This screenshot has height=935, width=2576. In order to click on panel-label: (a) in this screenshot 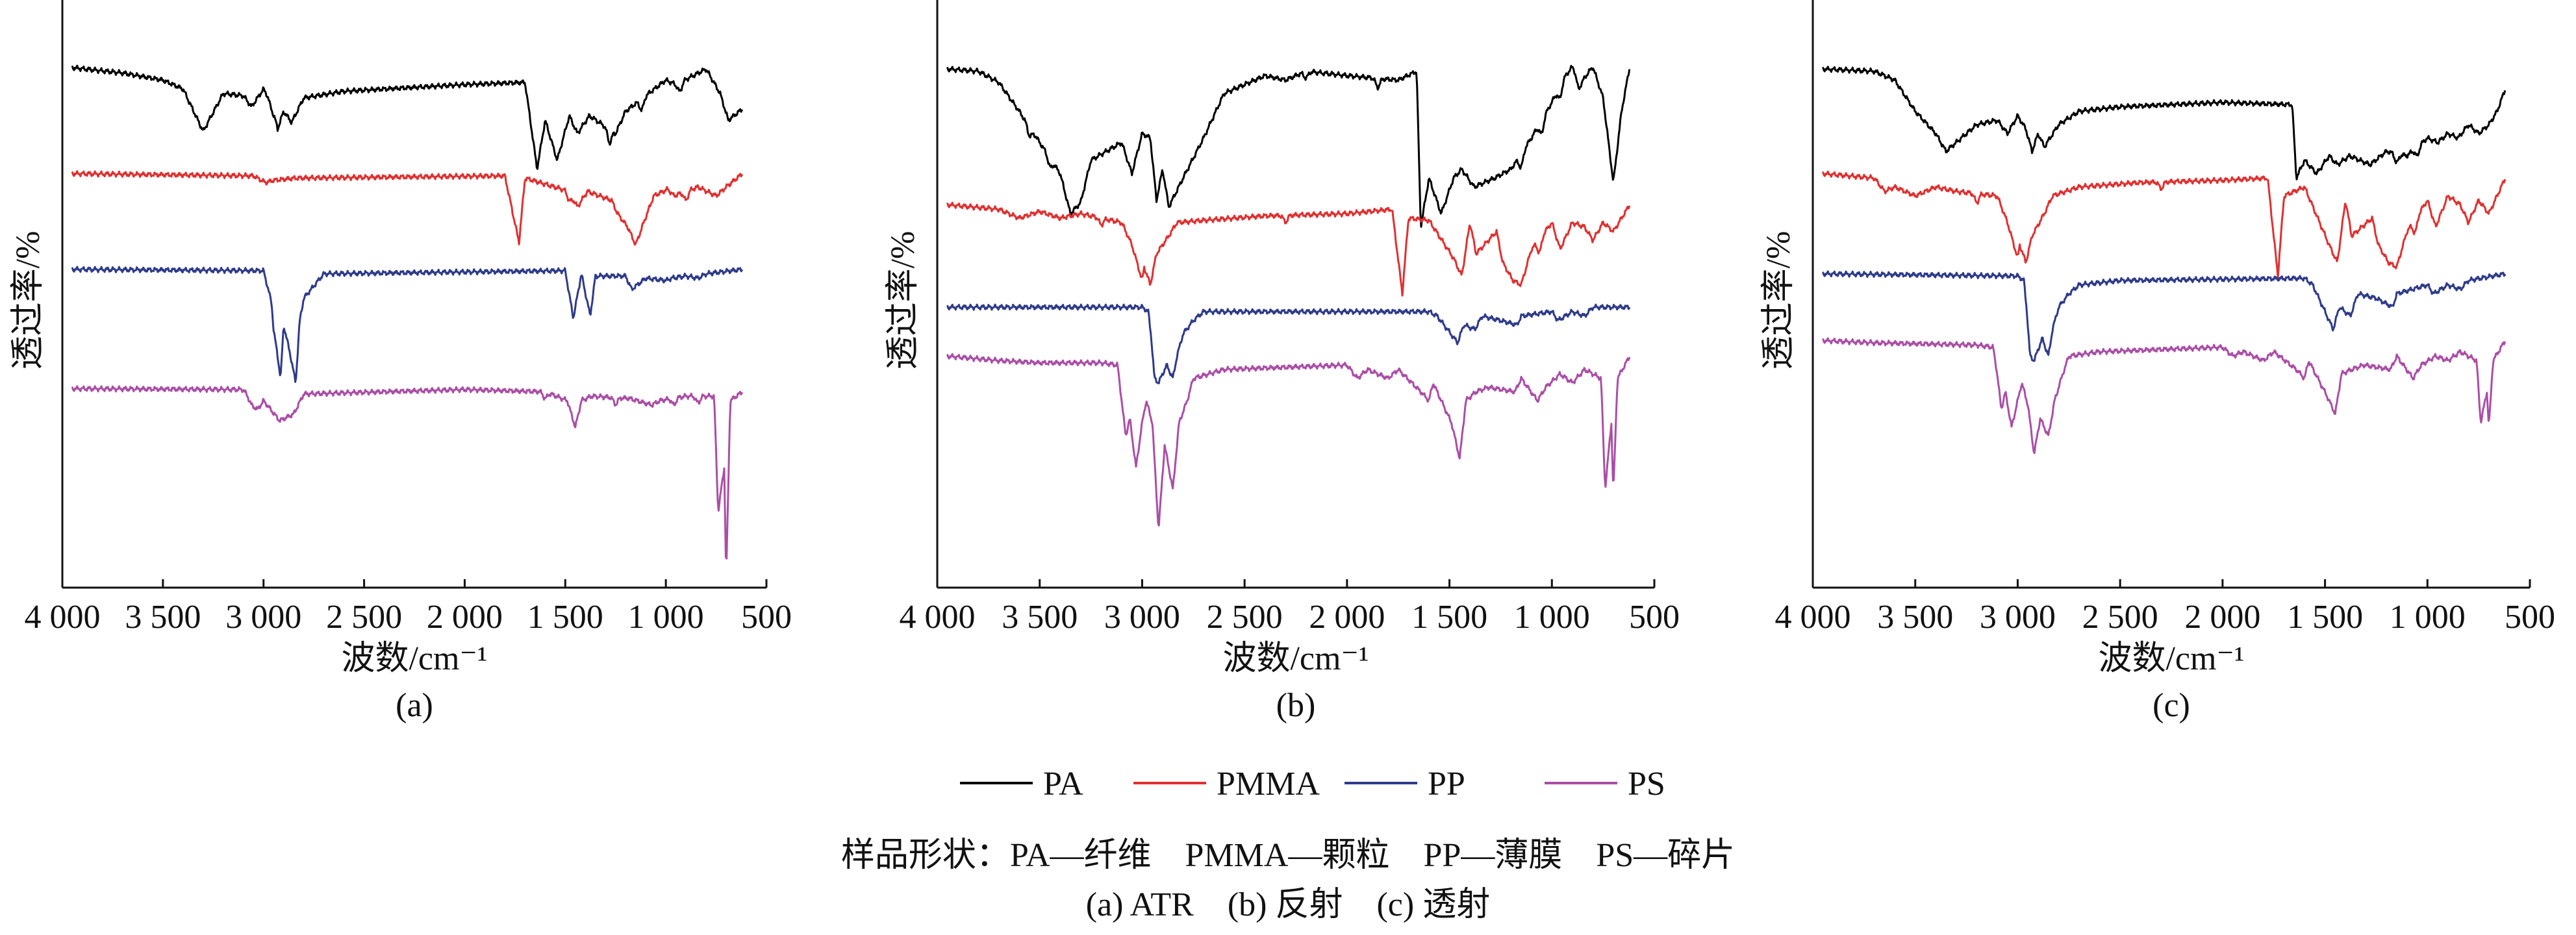, I will do `click(415, 705)`.